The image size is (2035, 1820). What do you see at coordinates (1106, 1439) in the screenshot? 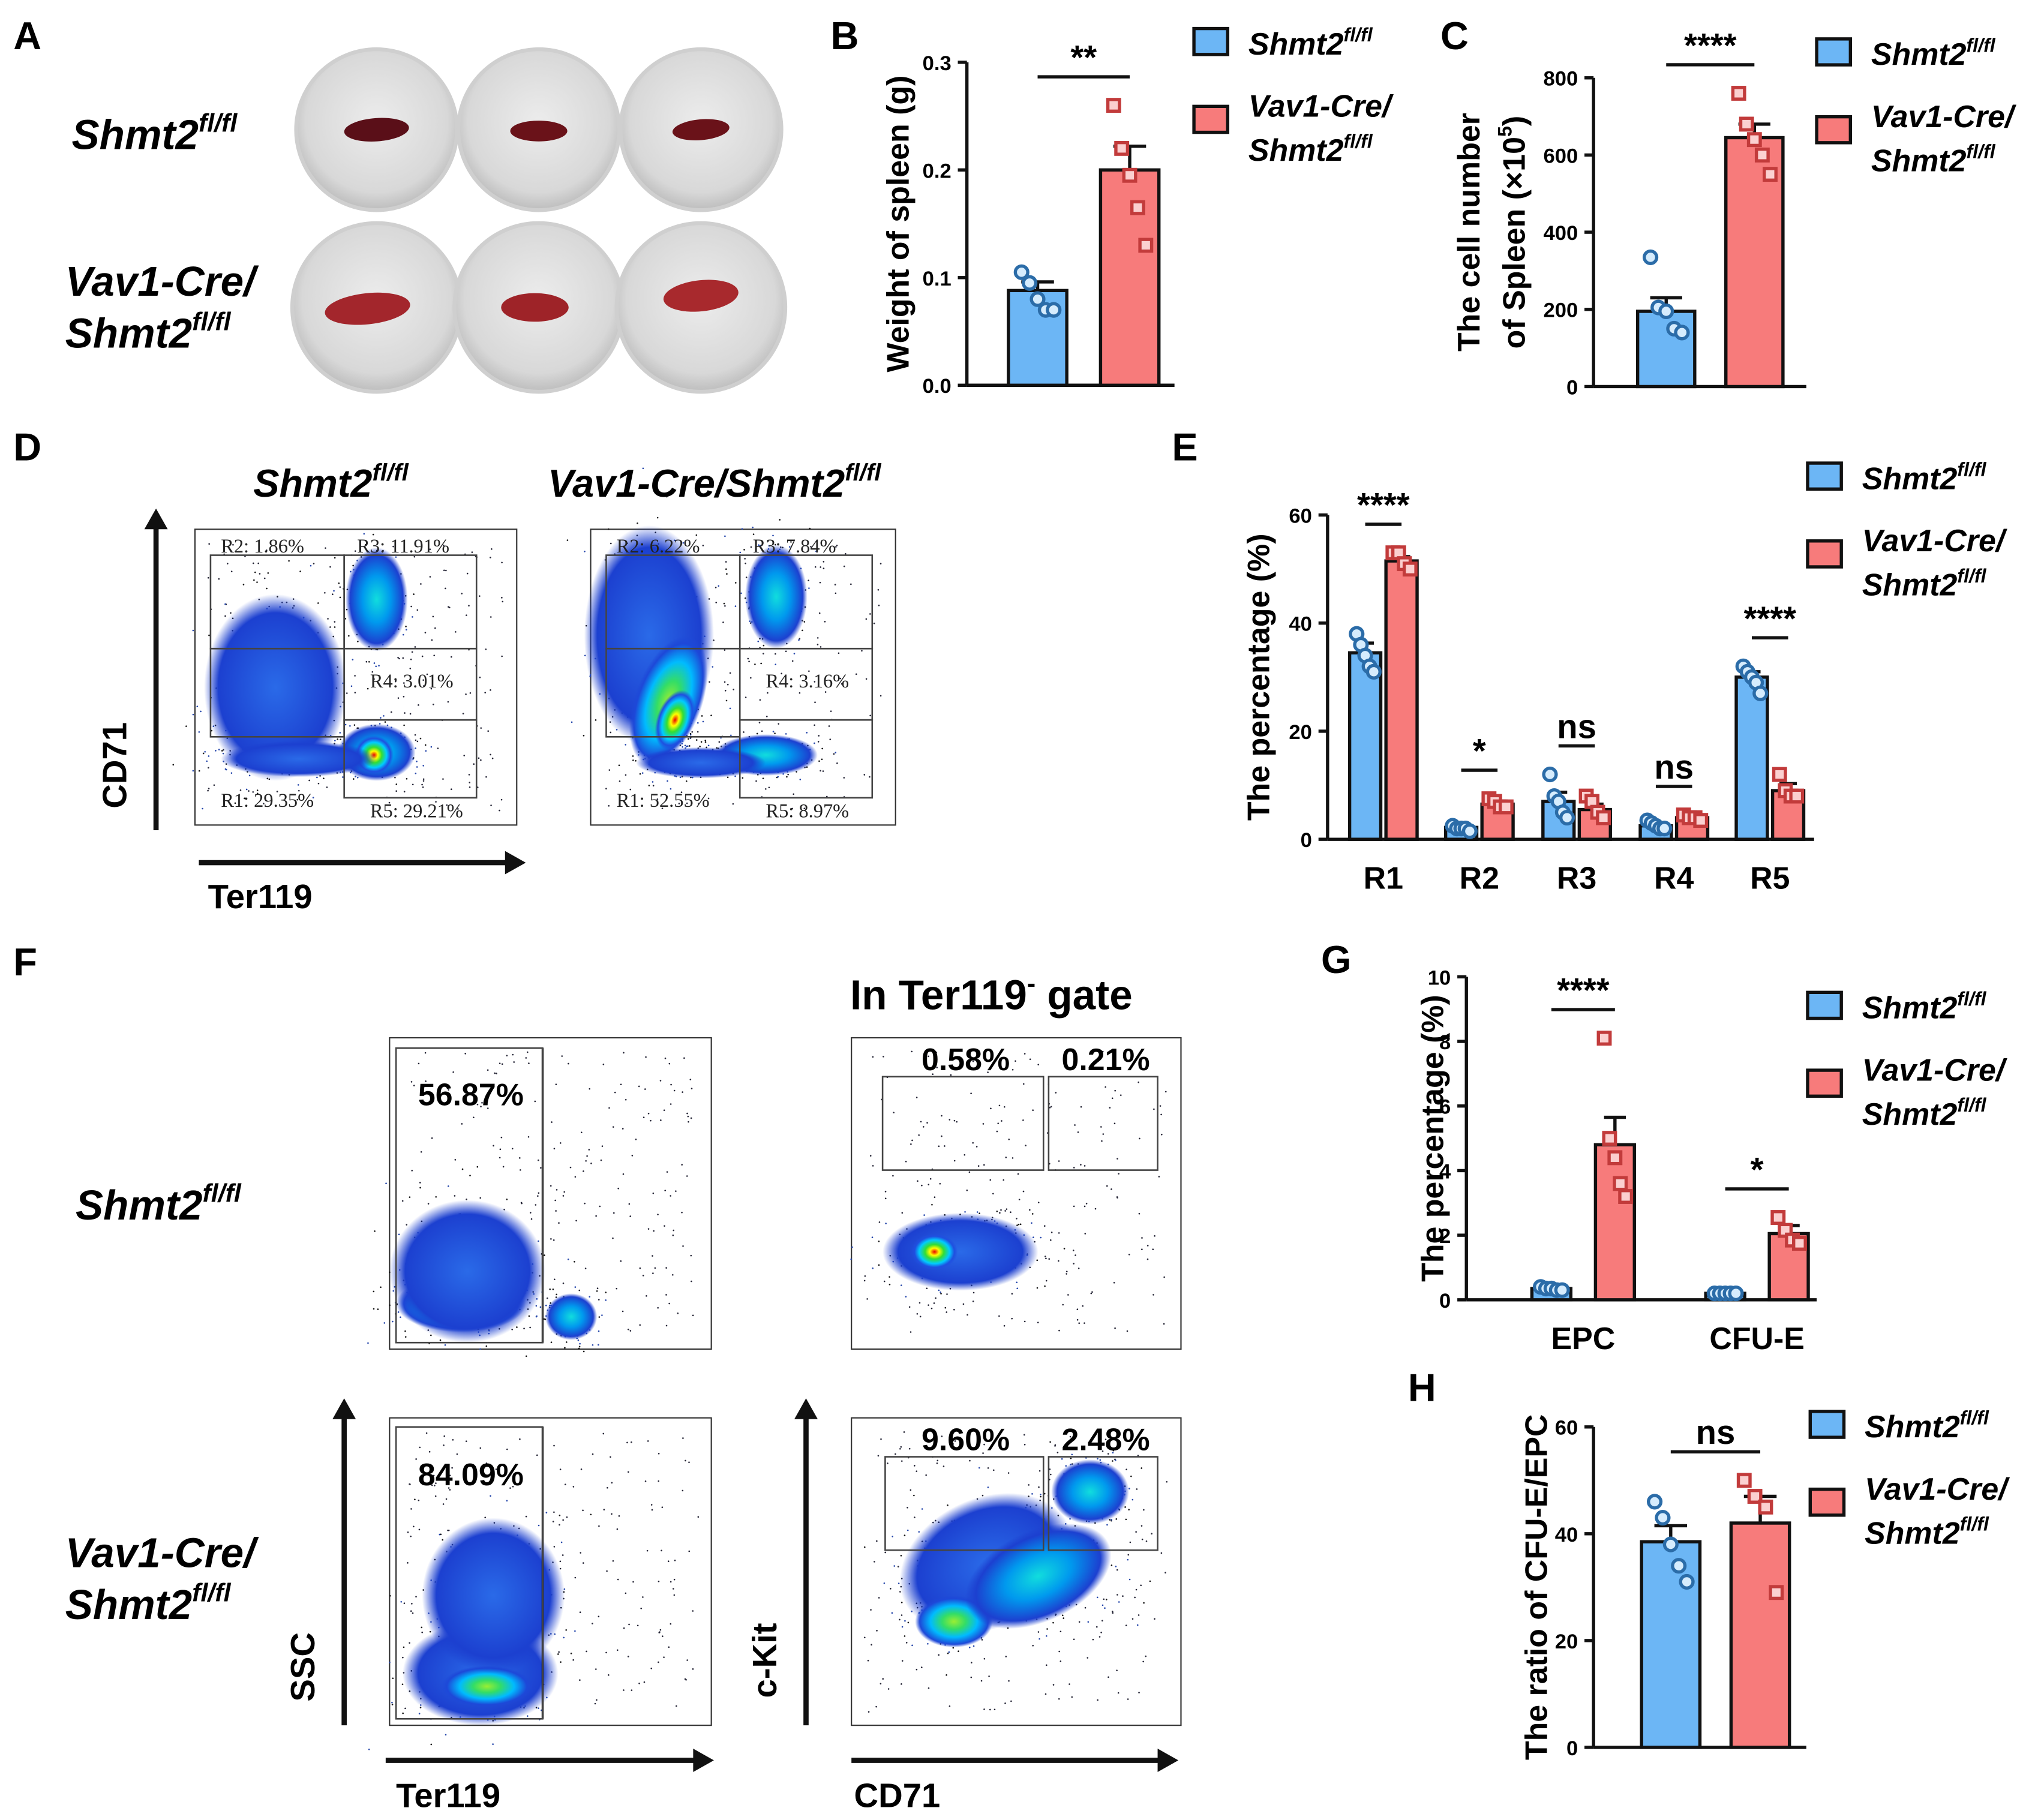
I see `gate-label: 2.48%` at bounding box center [1106, 1439].